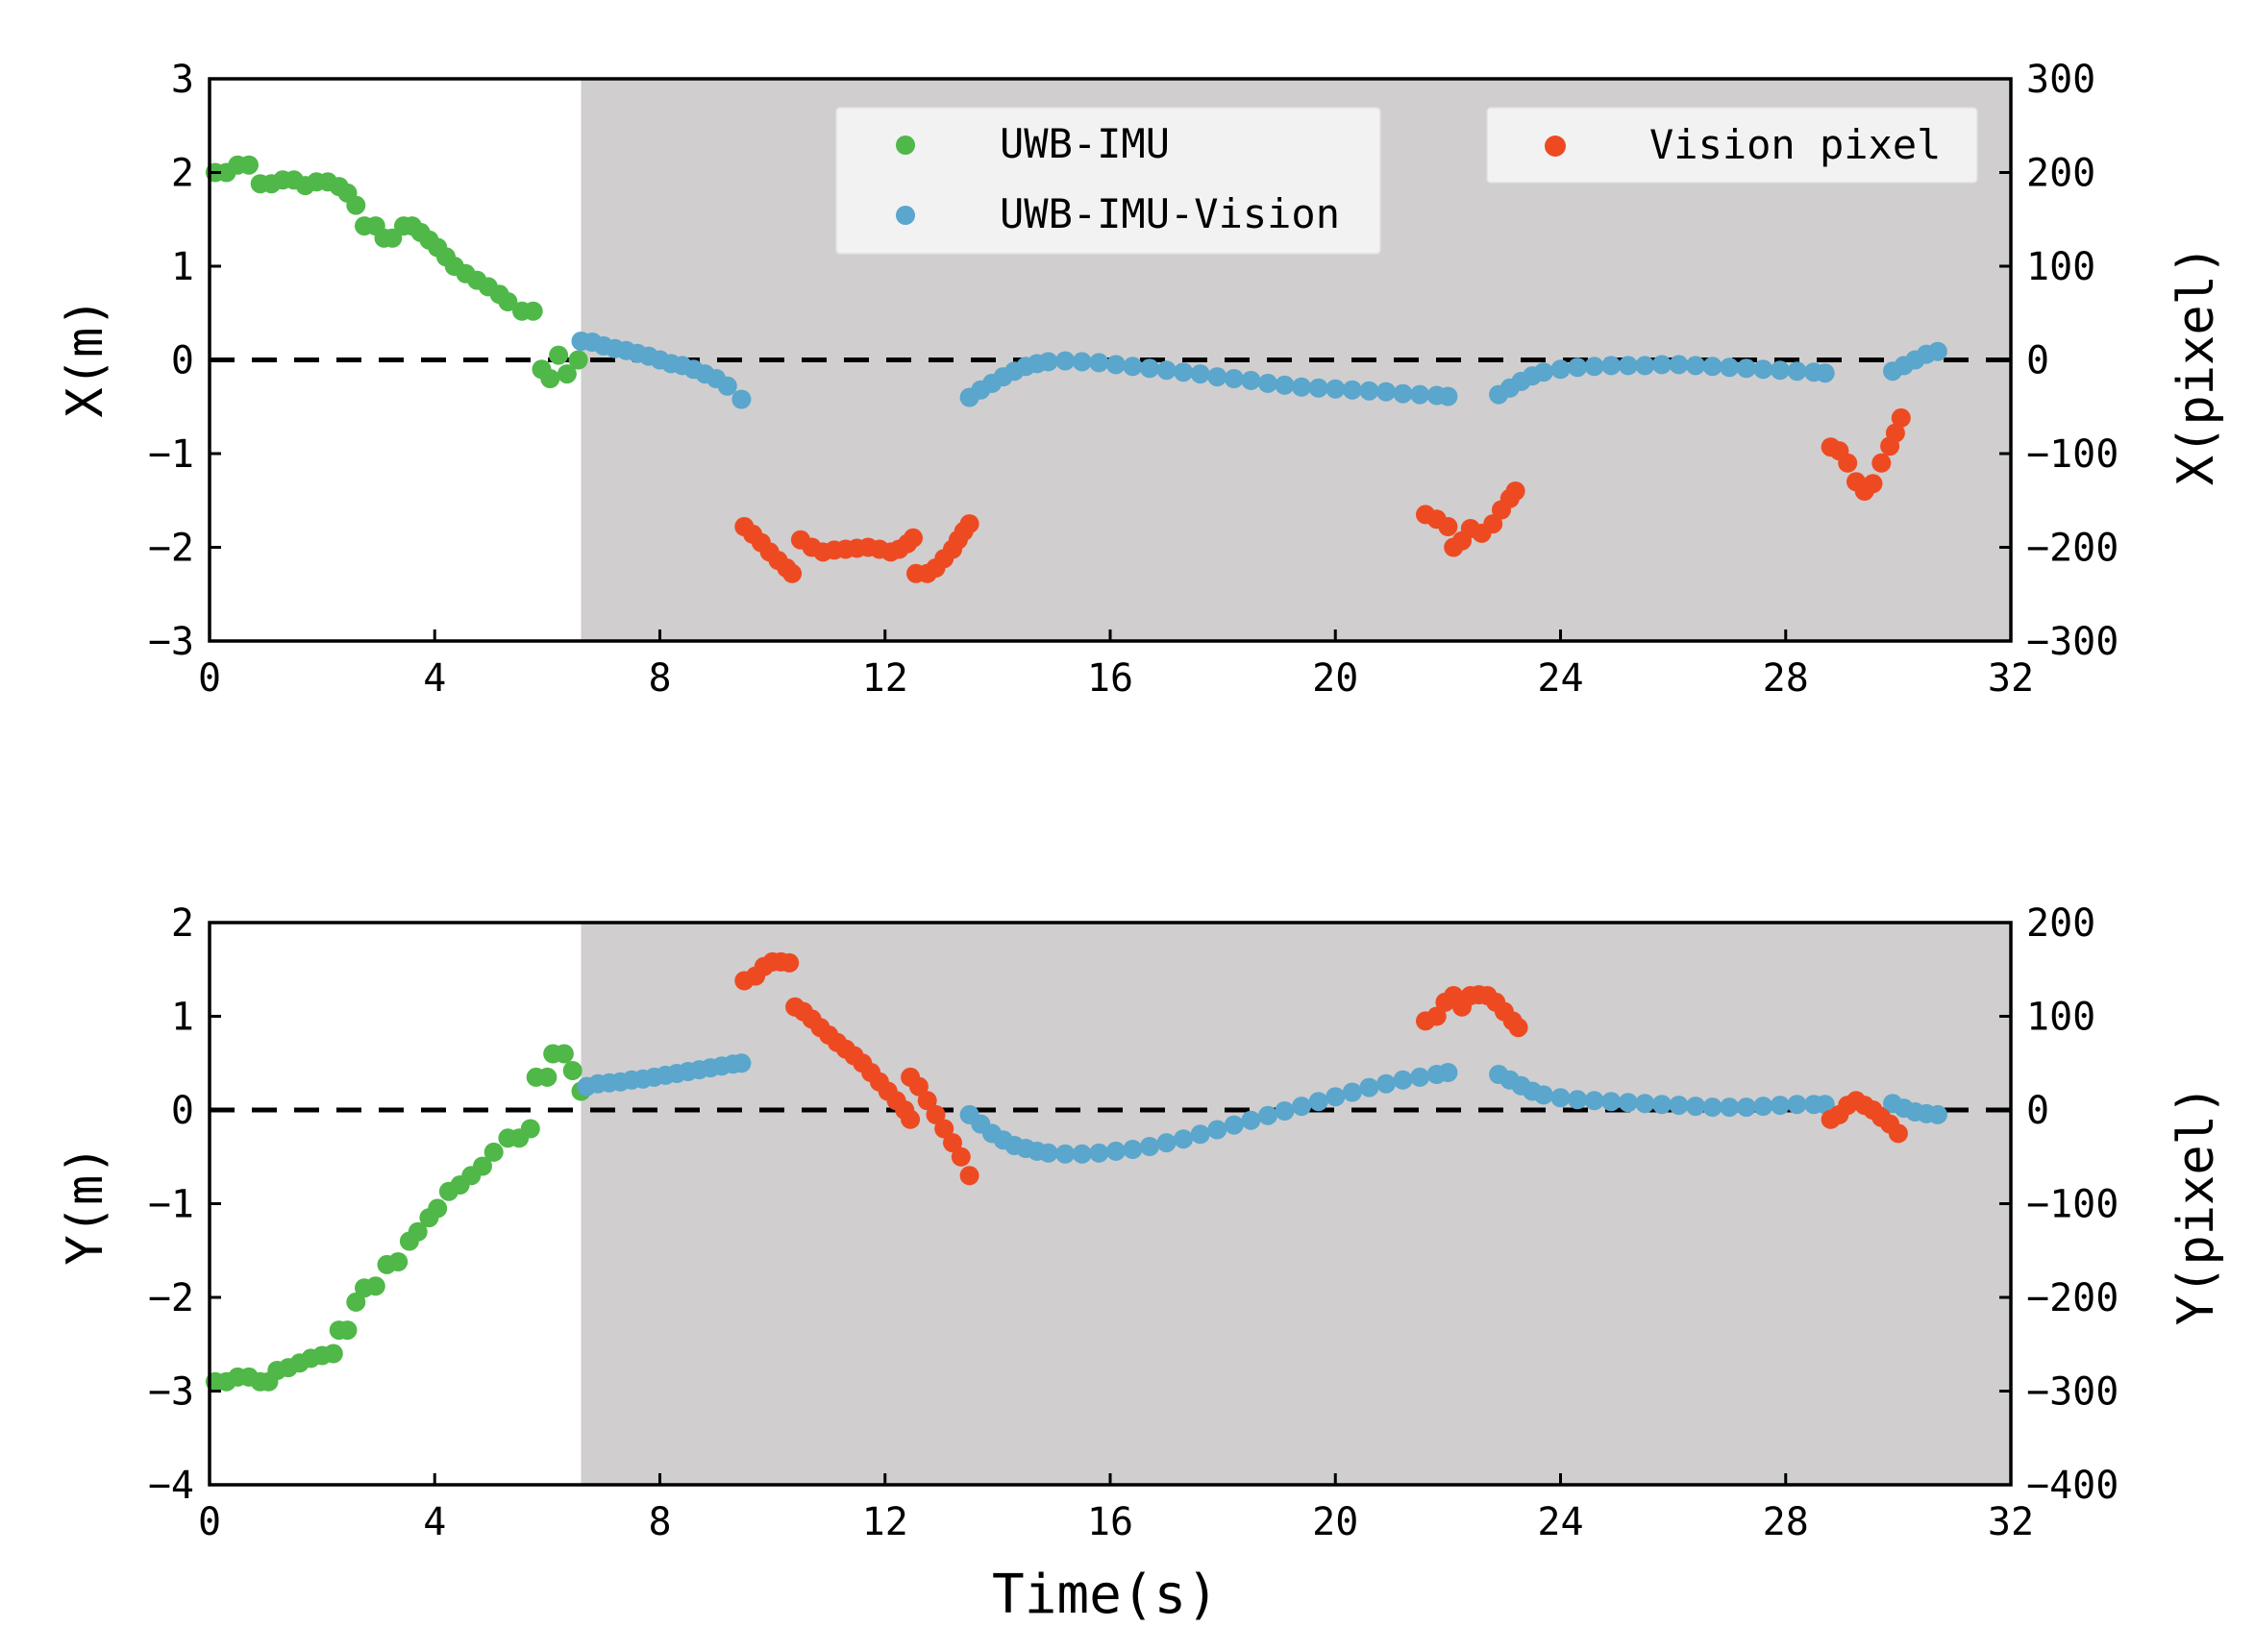  What do you see at coordinates (2072, 1392) in the screenshot?
I see `bottom-y2tick-label-1: −300` at bounding box center [2072, 1392].